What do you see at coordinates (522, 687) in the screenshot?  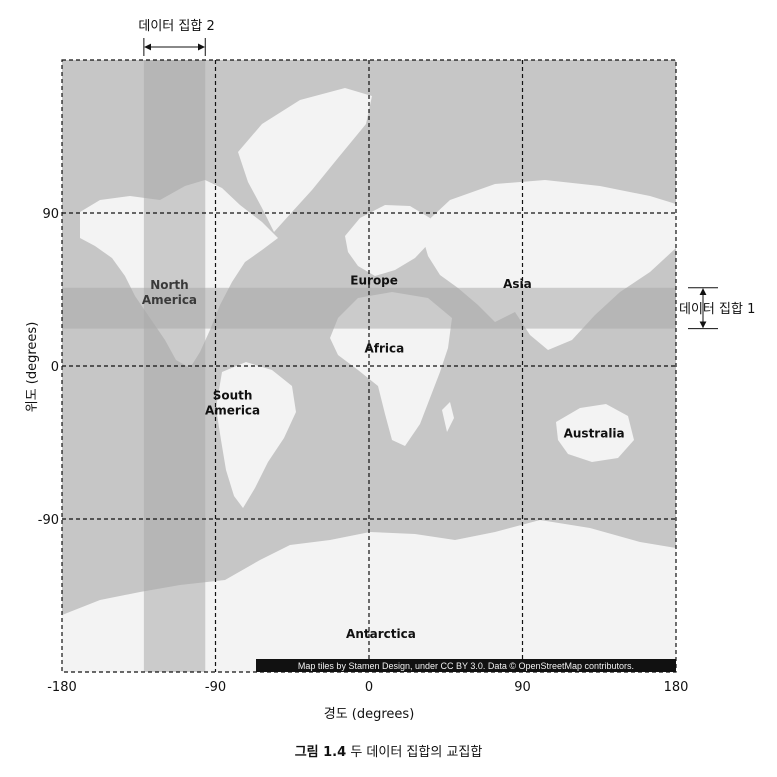 I see `x-tick-label: 90` at bounding box center [522, 687].